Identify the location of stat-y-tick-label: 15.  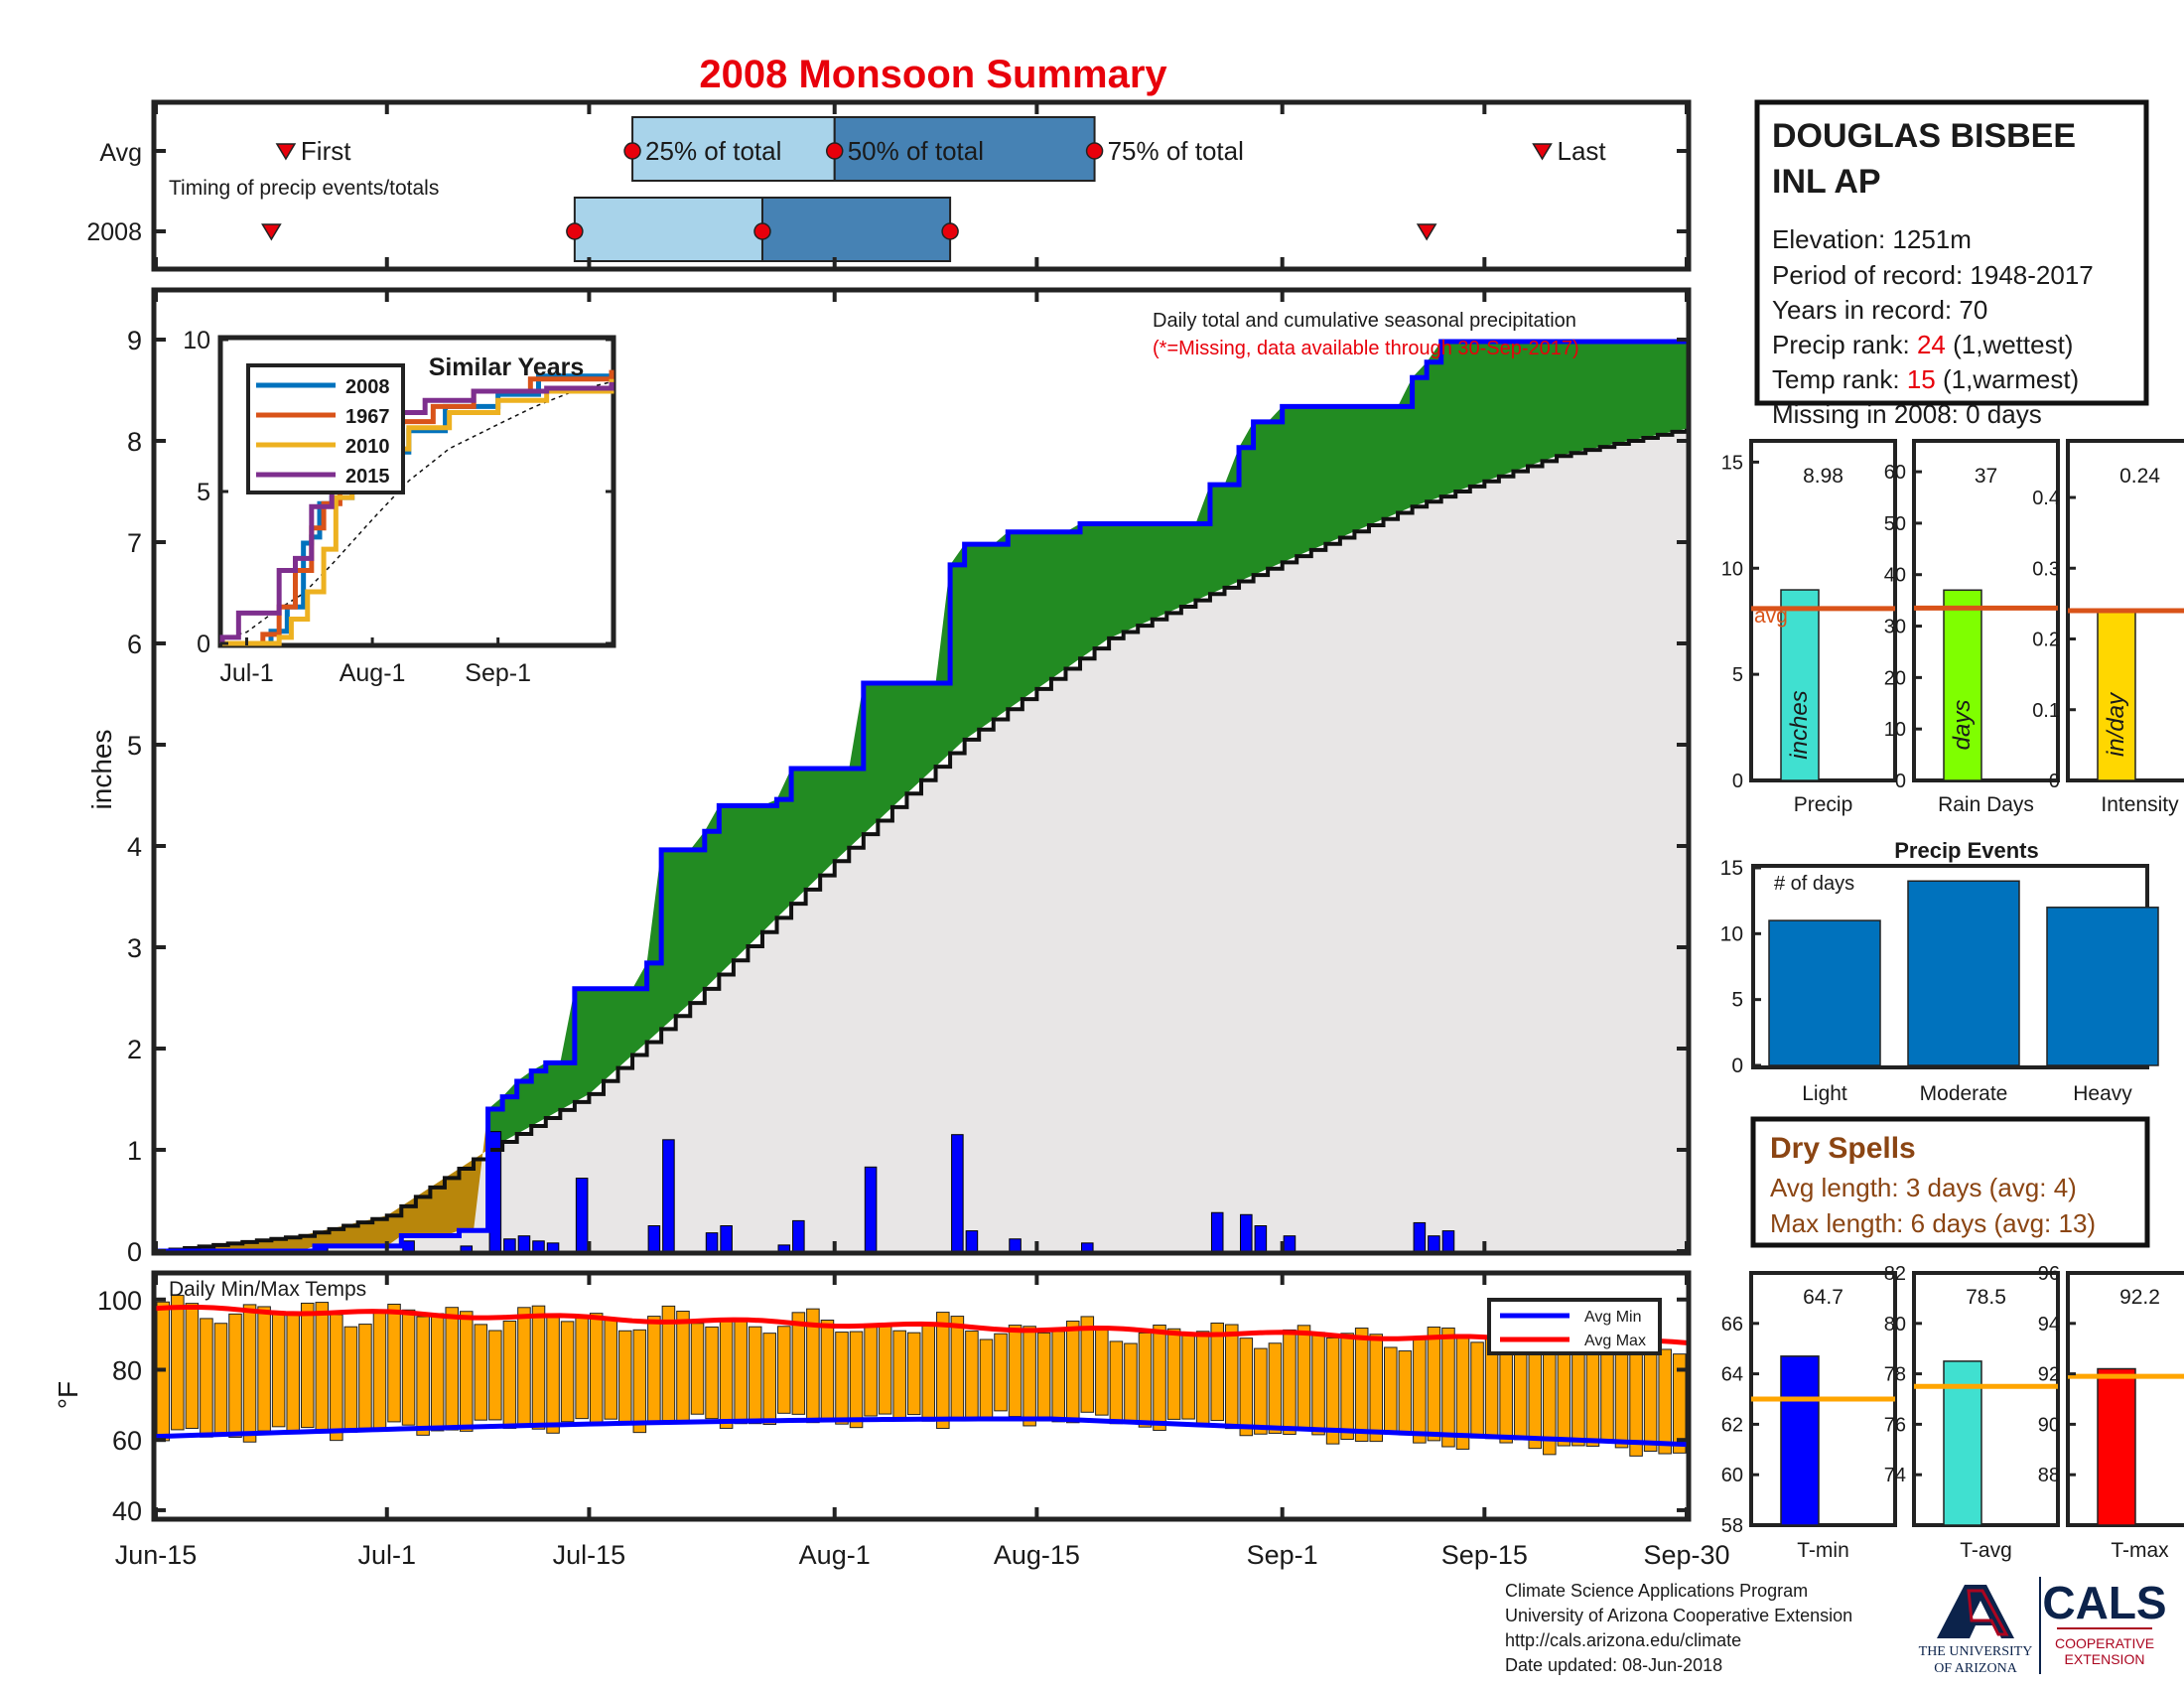
(1732, 463).